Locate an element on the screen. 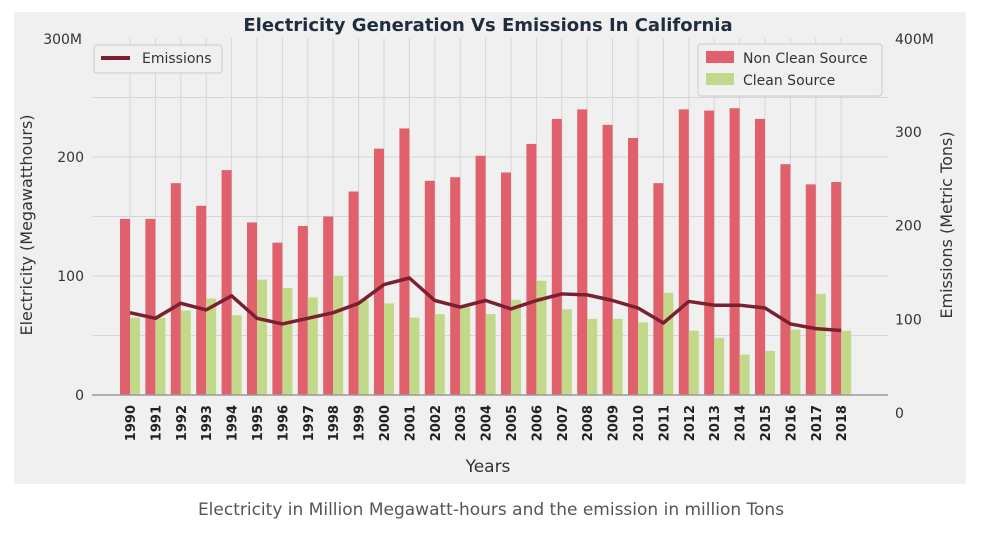  bar-clean-2000 is located at coordinates (389, 349).